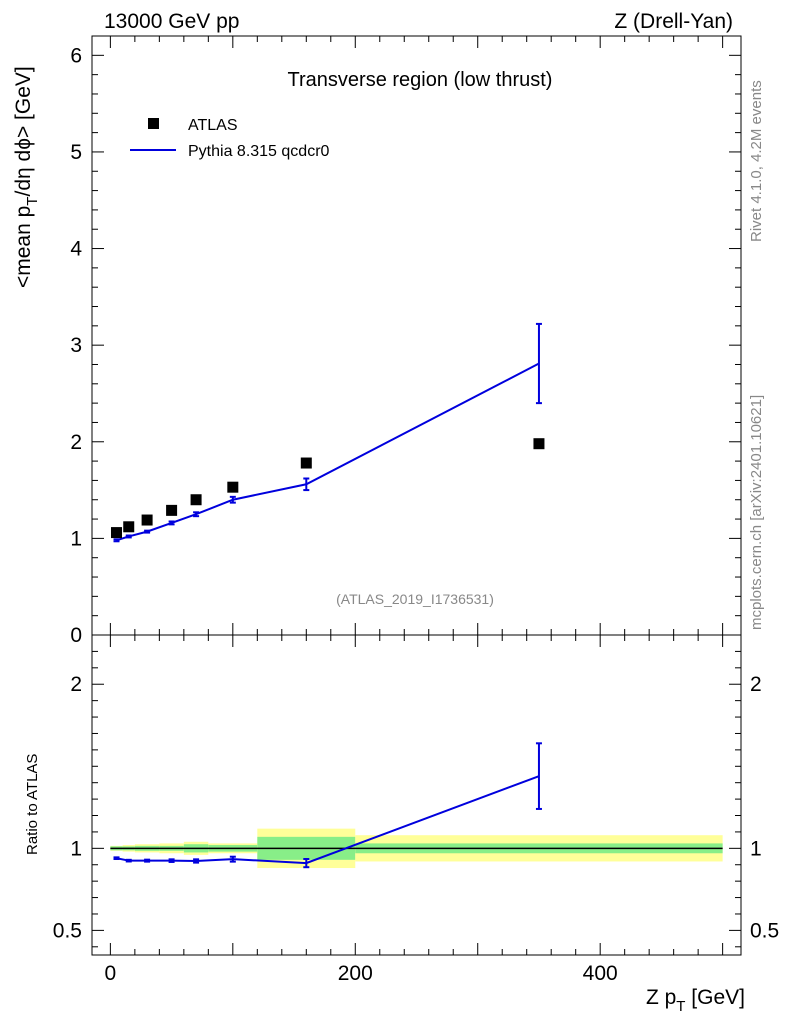  What do you see at coordinates (76, 684) in the screenshot?
I see `ratio-tick-label-left: 2` at bounding box center [76, 684].